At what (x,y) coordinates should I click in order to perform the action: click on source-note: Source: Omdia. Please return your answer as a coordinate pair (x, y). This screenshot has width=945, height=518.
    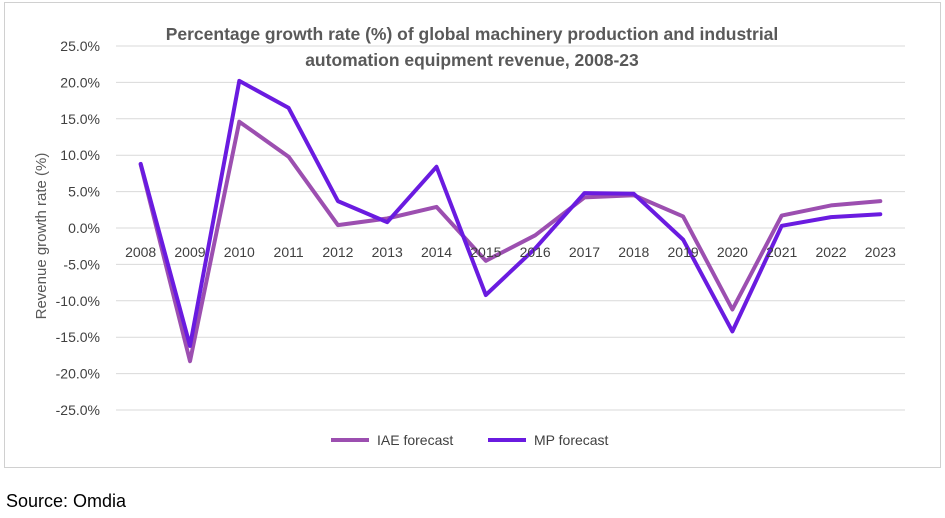
    Looking at the image, I should click on (66, 501).